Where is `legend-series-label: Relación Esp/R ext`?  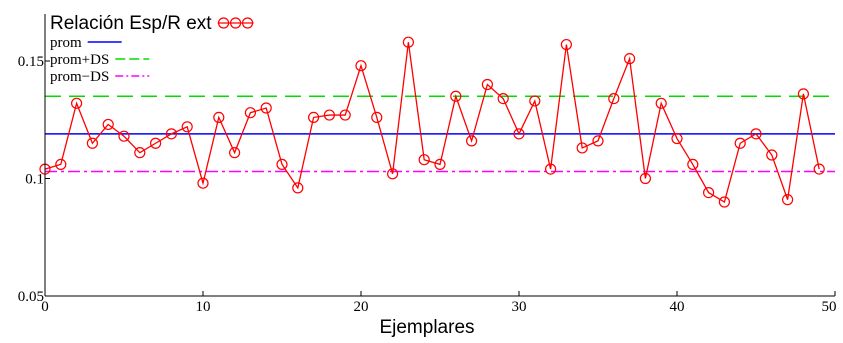 legend-series-label: Relación Esp/R ext is located at coordinates (131, 23).